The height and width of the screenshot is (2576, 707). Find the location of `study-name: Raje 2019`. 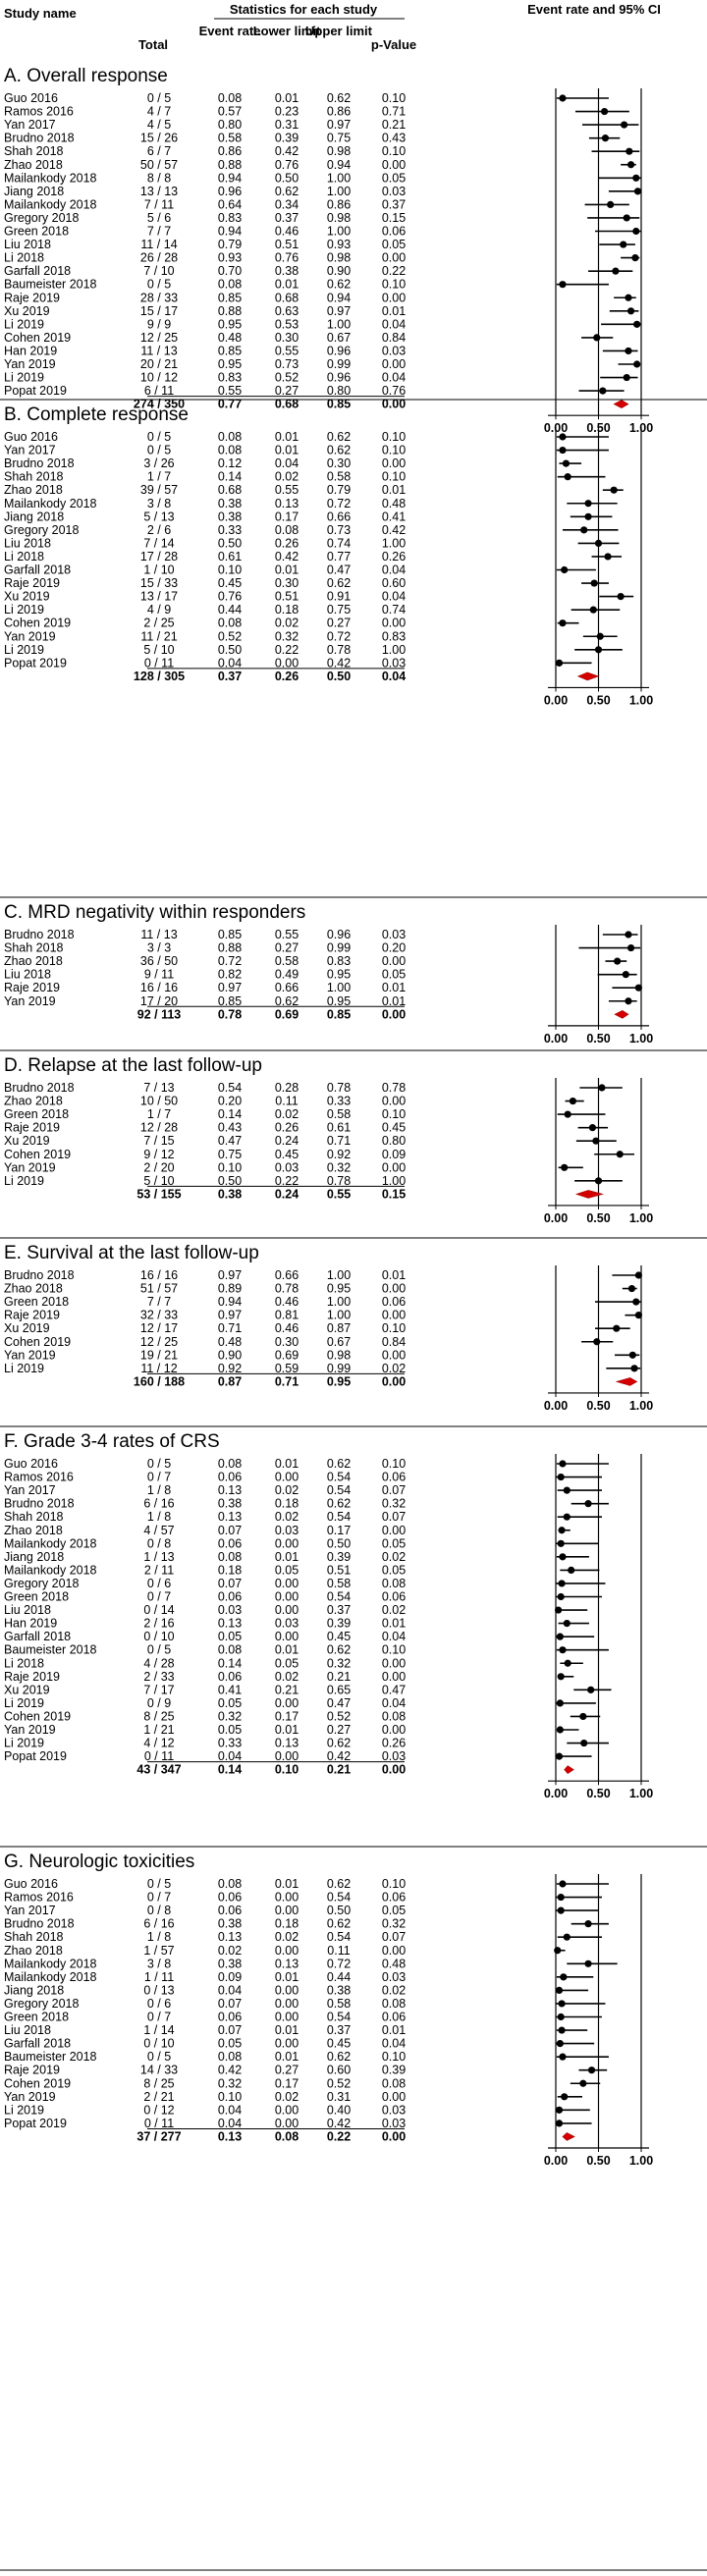

study-name: Raje 2019 is located at coordinates (32, 583).